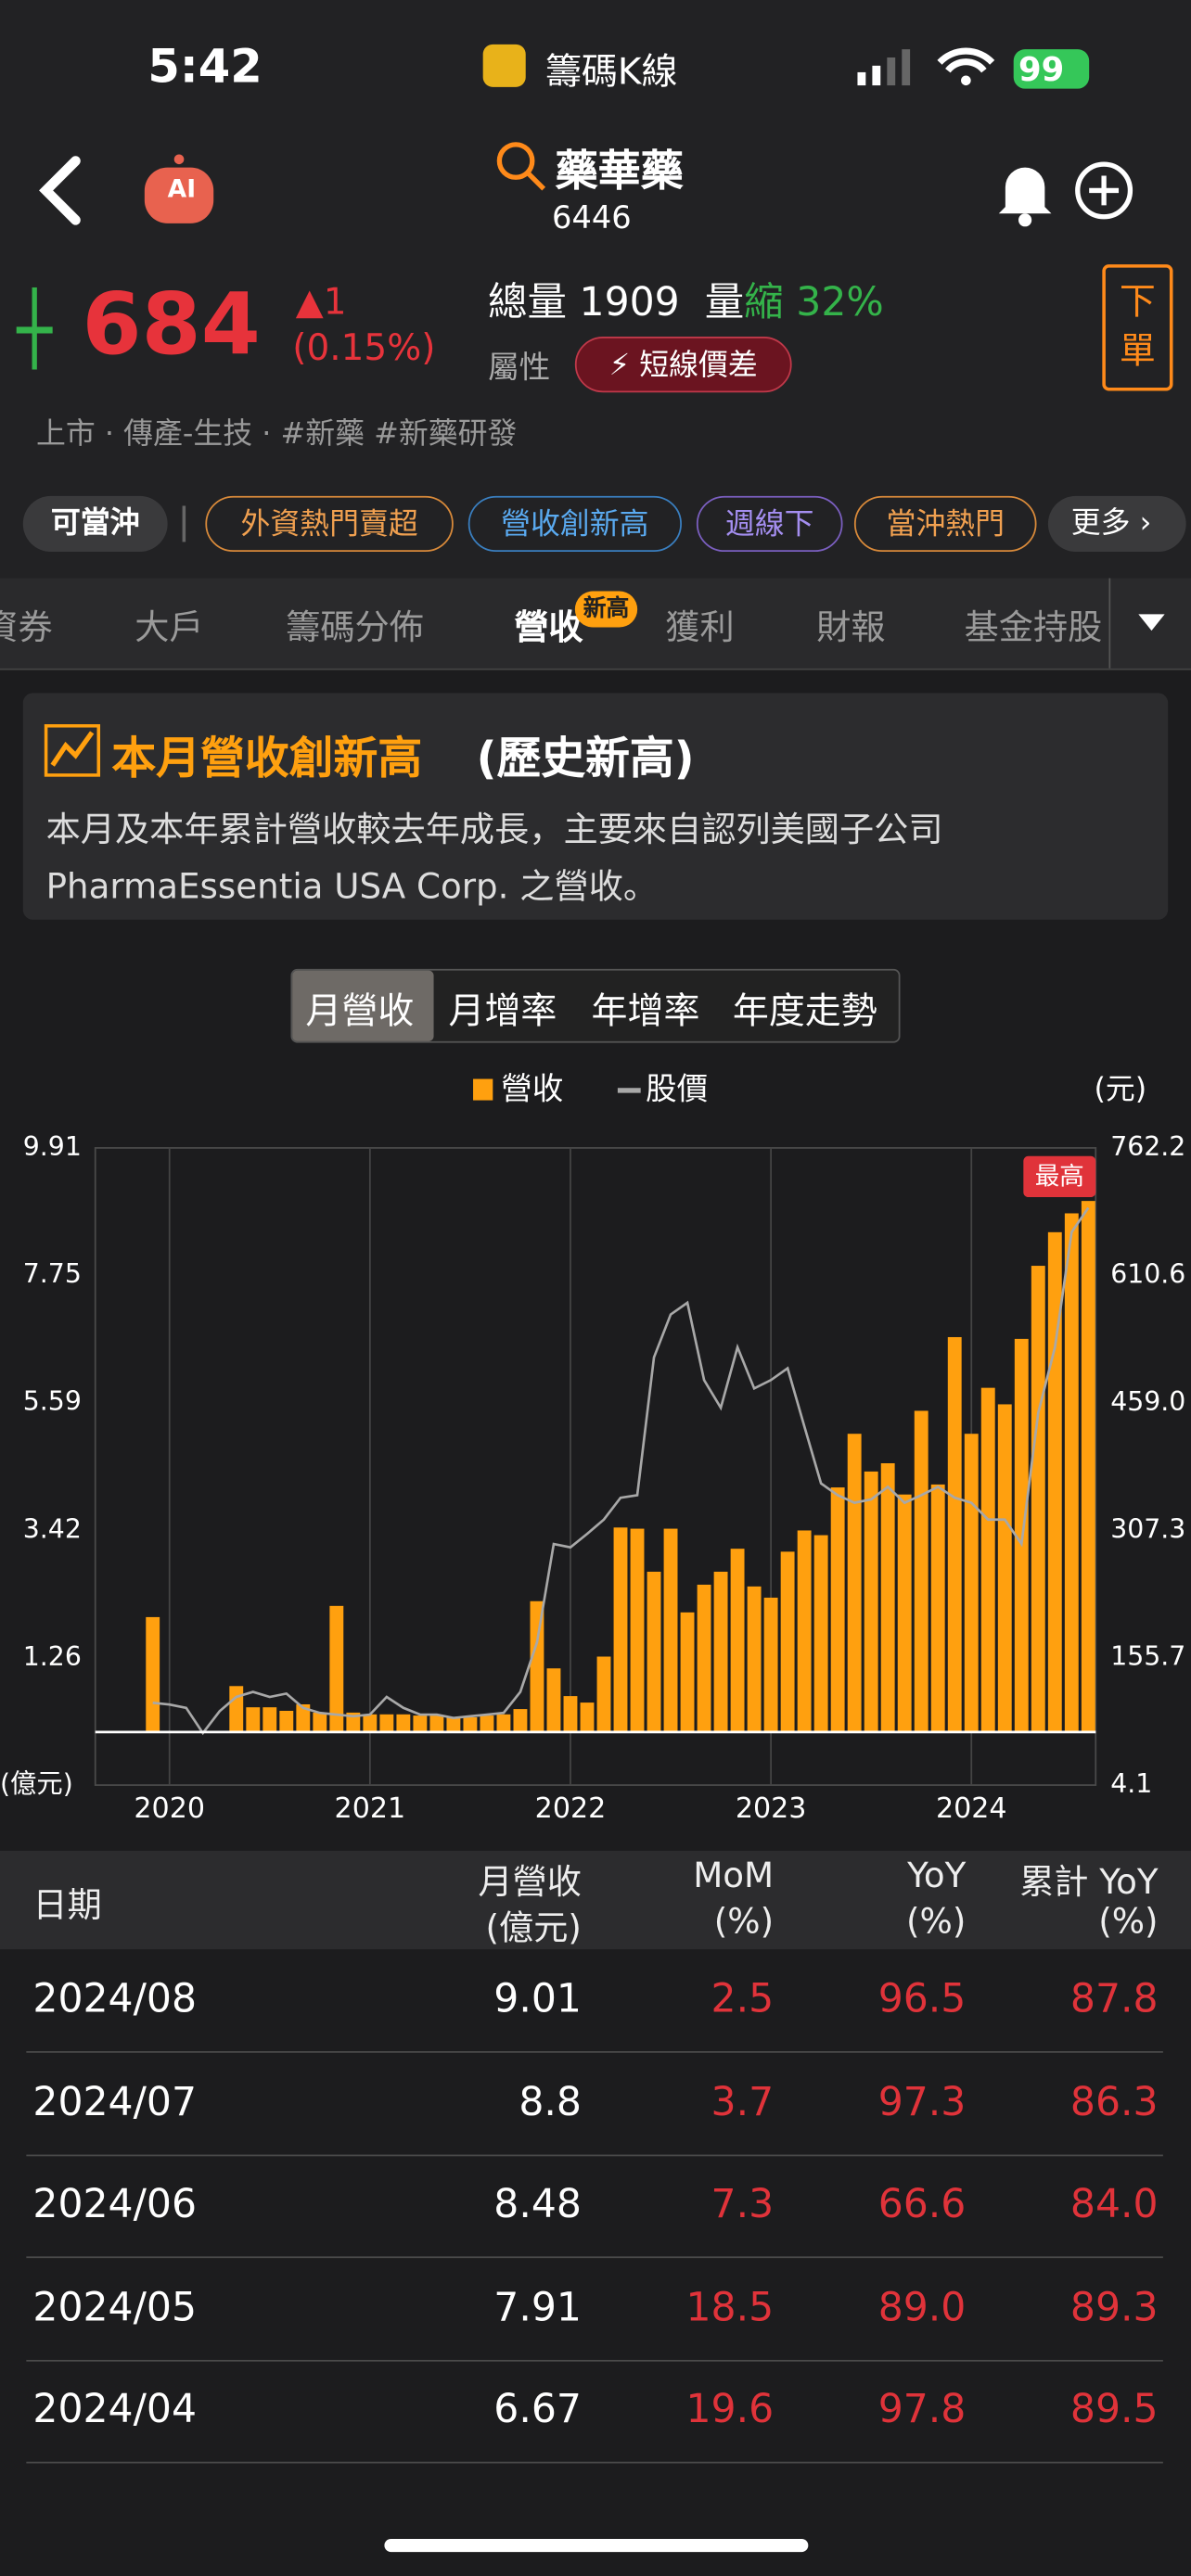  Describe the element at coordinates (1114, 1998) in the screenshot. I see `table-cell: 87.8` at that location.